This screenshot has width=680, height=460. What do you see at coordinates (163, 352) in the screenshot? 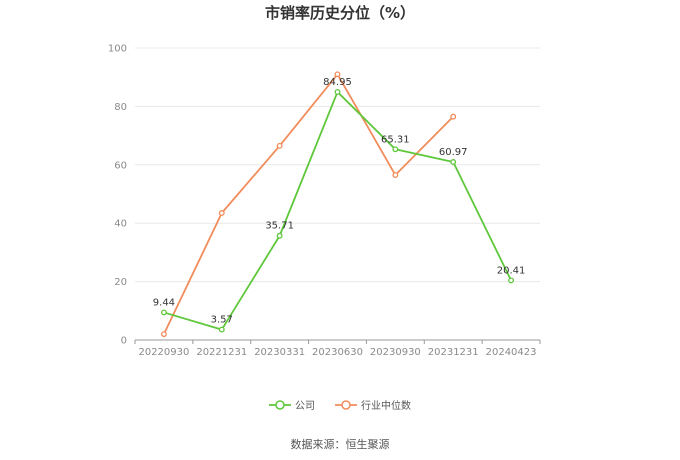
I see `x-tick-label: 20220930` at bounding box center [163, 352].